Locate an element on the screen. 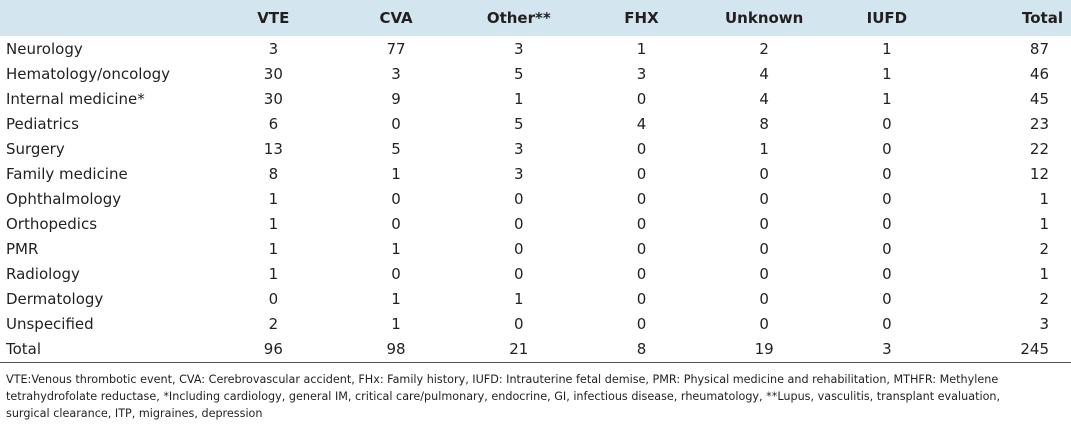 This screenshot has width=1071, height=434. cell-value: 87 is located at coordinates (1039, 48).